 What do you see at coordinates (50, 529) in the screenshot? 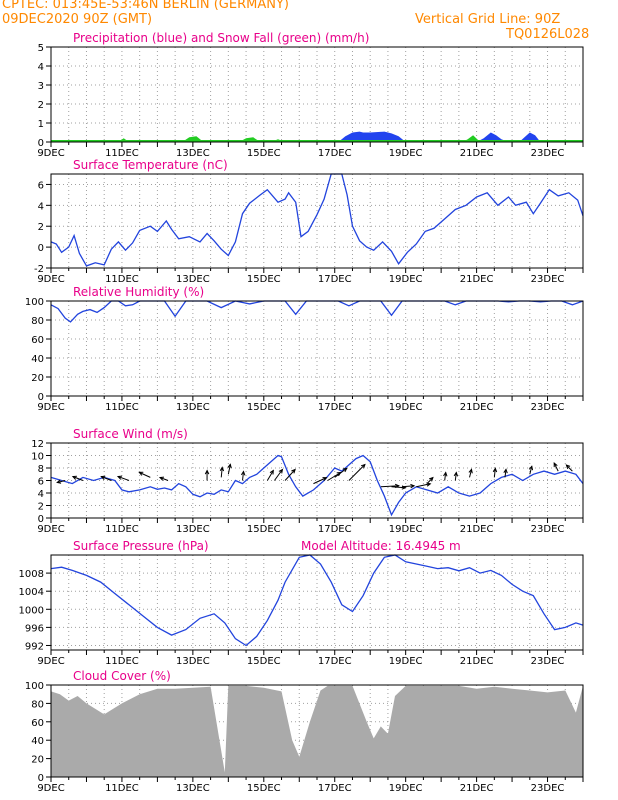
I see `wind-xtick-label: 9DEC` at bounding box center [50, 529].